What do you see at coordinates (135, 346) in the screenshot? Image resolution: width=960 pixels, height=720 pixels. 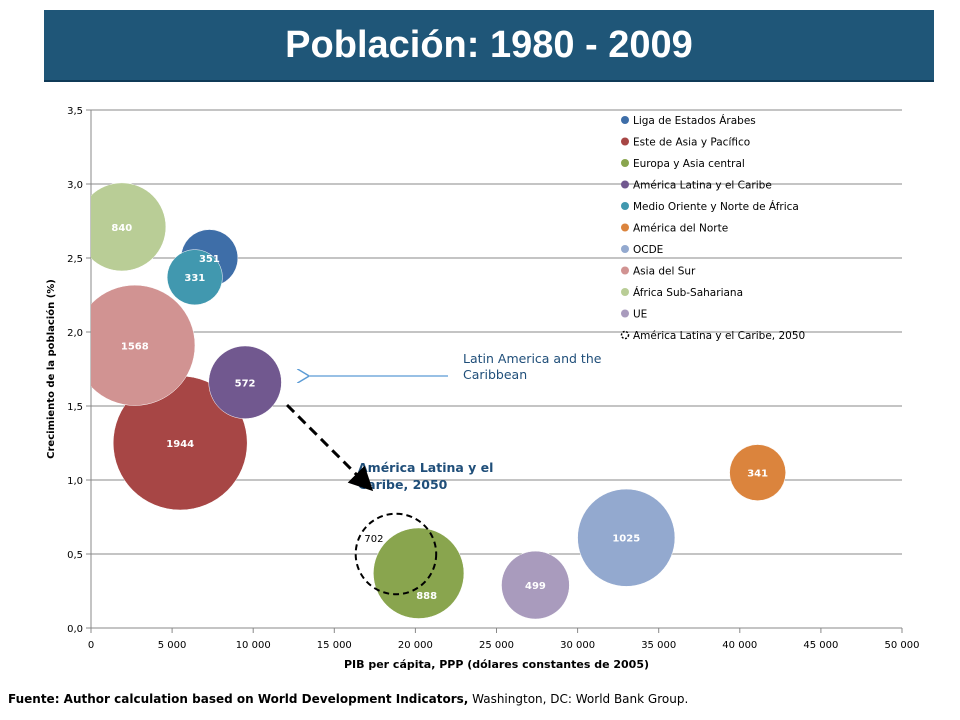 I see `data-label: 1568` at bounding box center [135, 346].